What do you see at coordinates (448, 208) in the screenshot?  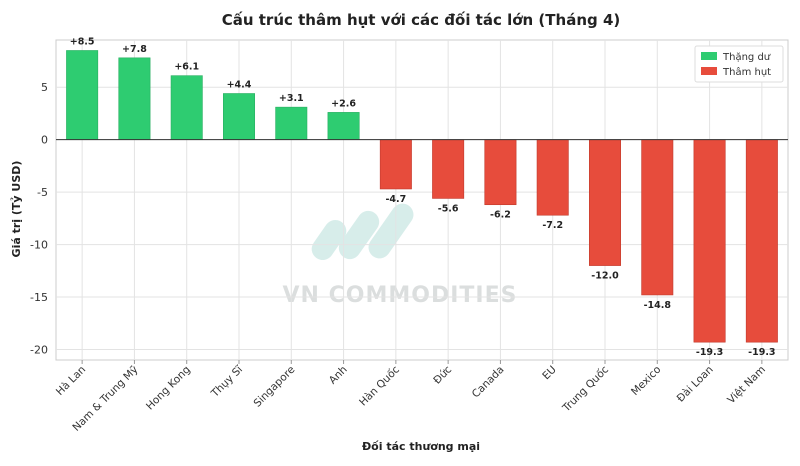 I see `data-label: -5.6` at bounding box center [448, 208].